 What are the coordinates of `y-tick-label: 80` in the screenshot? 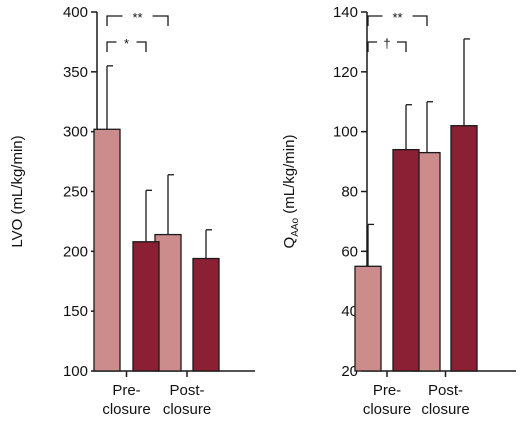 It's located at (349, 192).